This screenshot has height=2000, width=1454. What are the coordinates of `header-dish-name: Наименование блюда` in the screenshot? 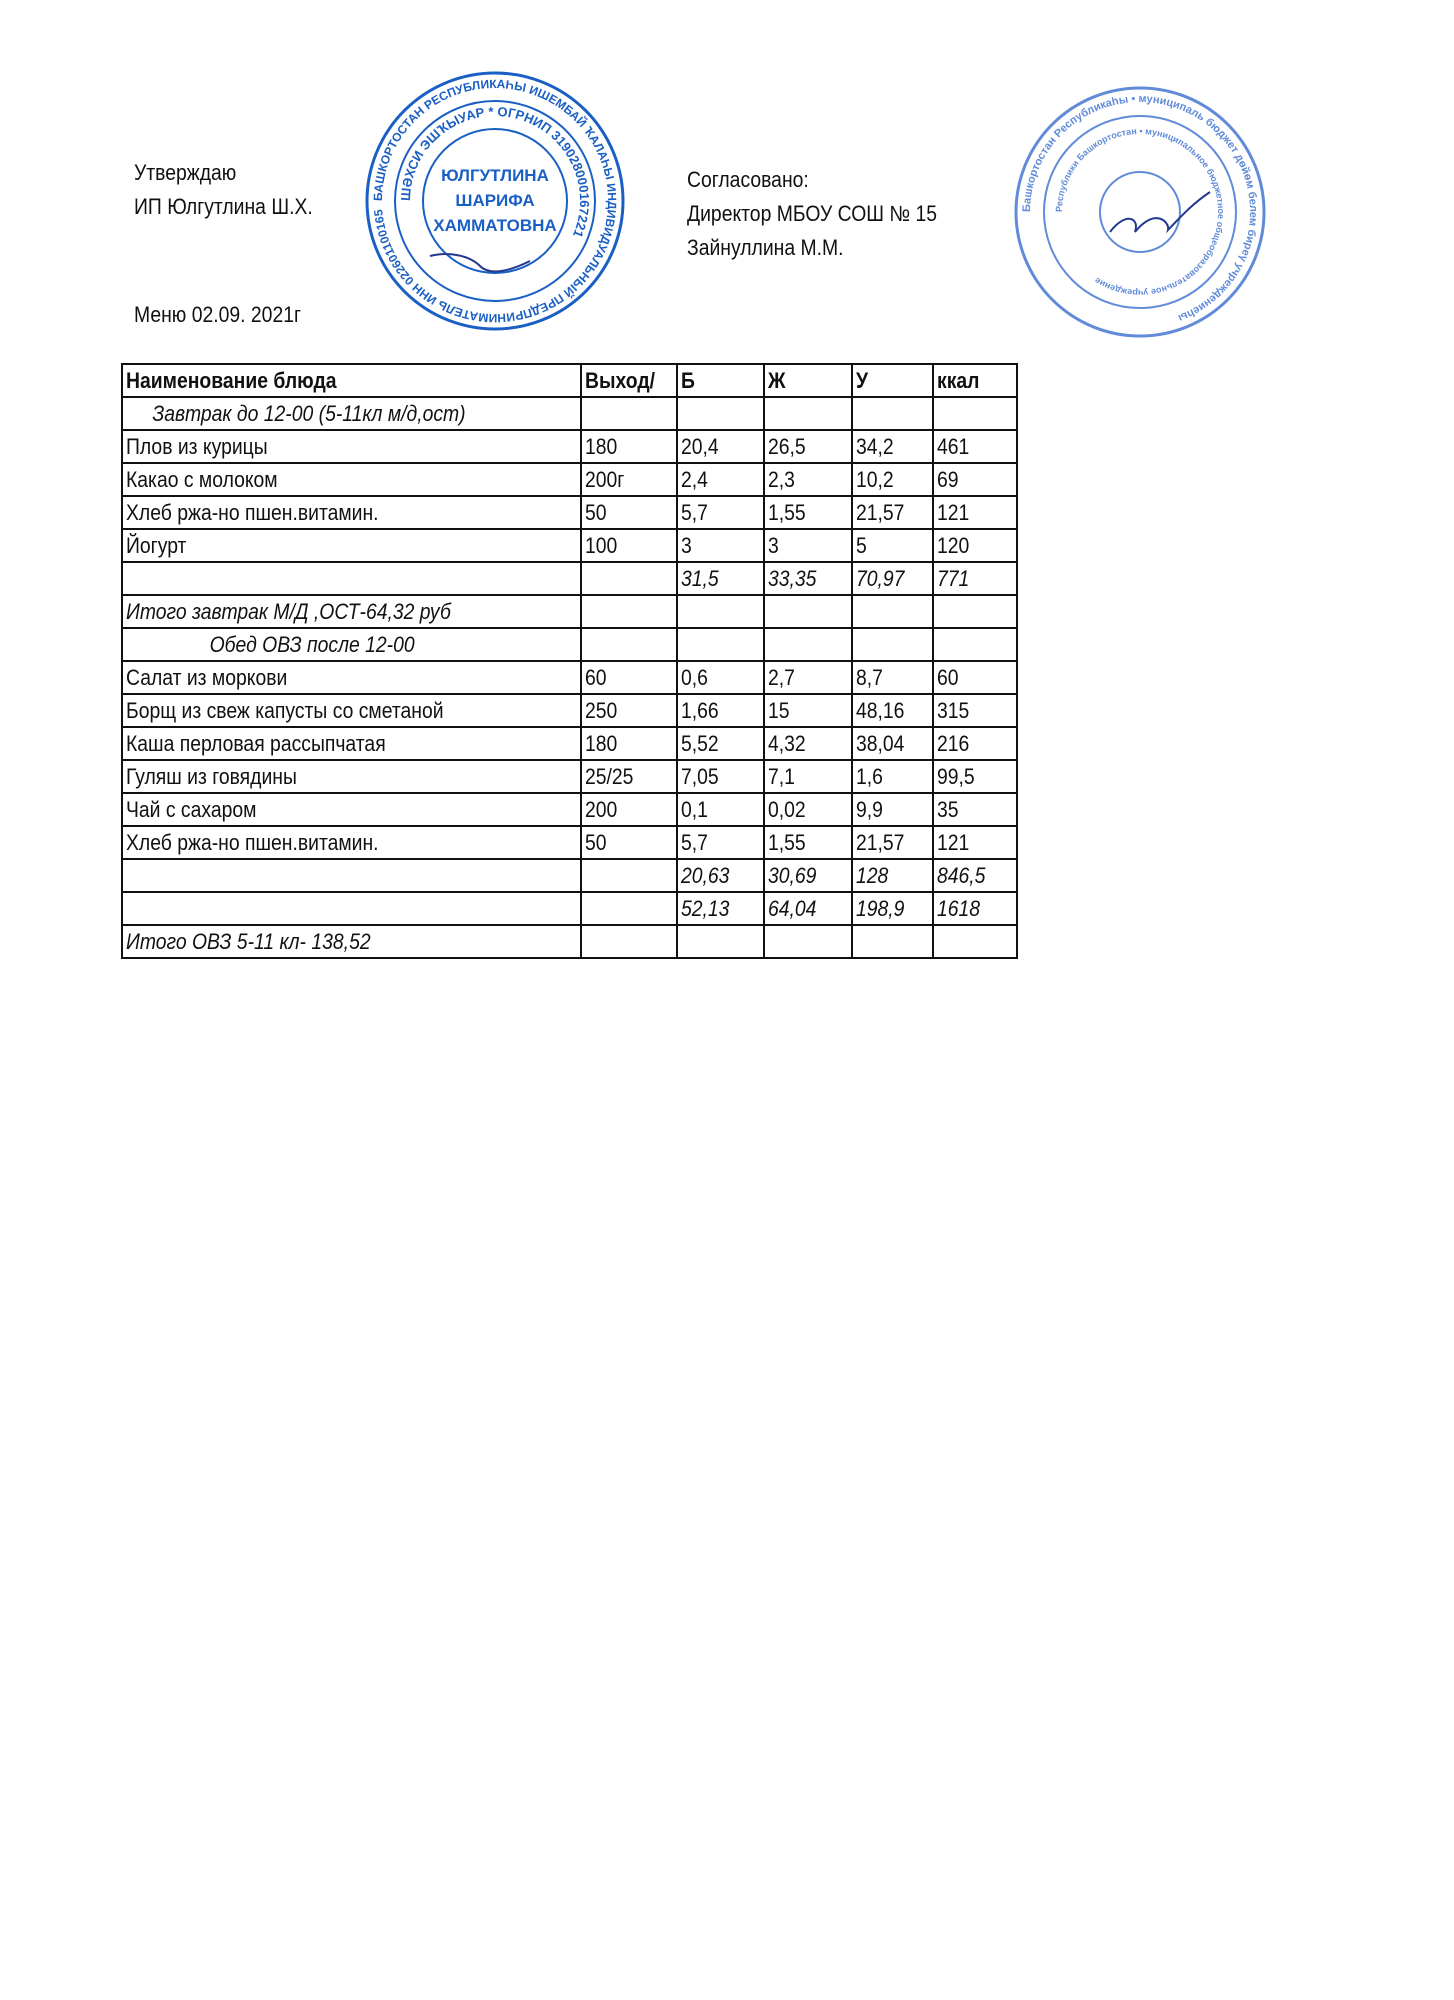 It's located at (351, 380).